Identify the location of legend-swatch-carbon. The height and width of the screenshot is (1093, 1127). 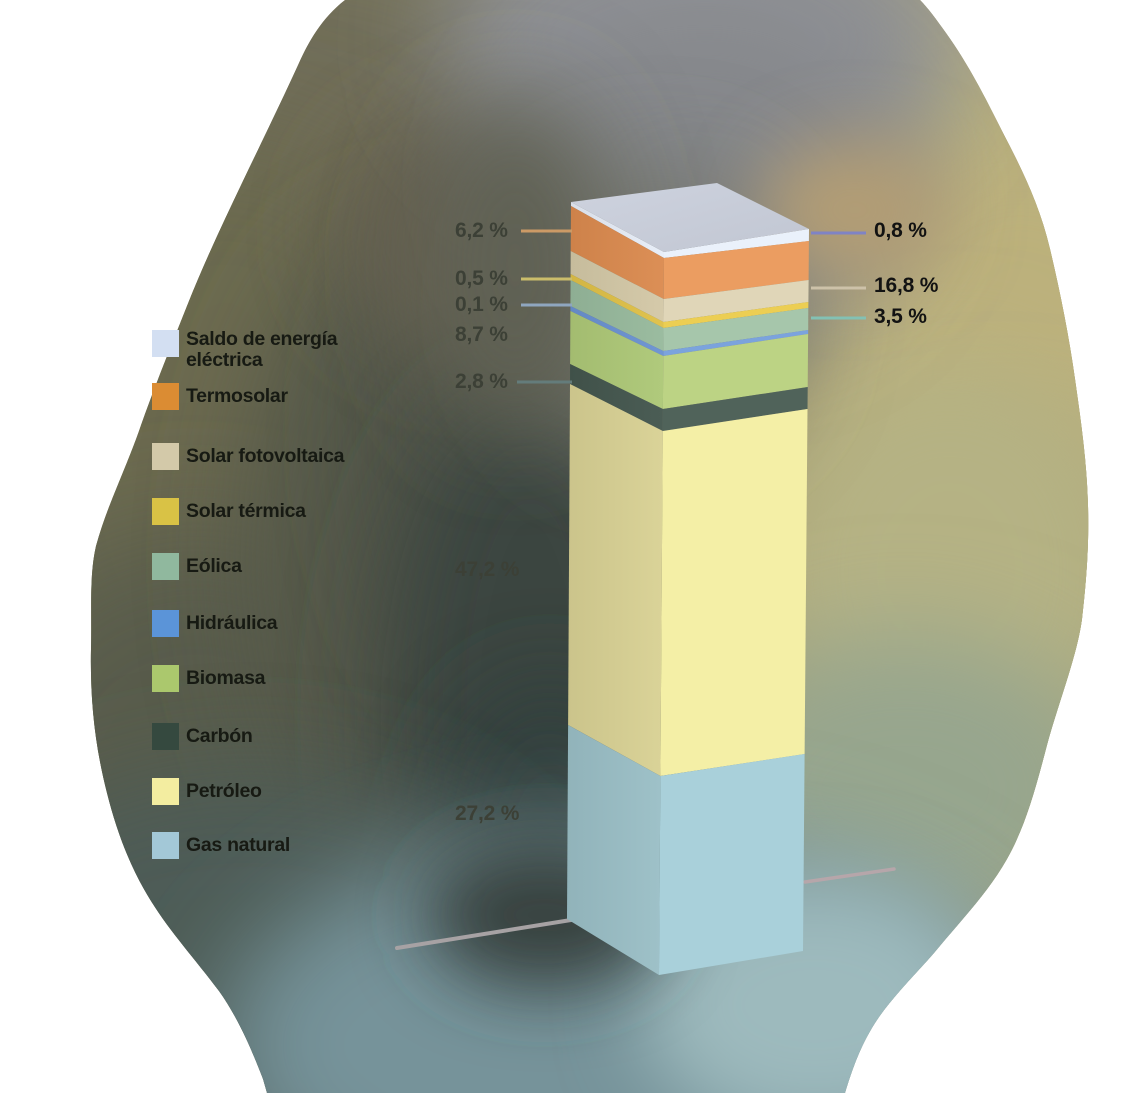
(165, 736).